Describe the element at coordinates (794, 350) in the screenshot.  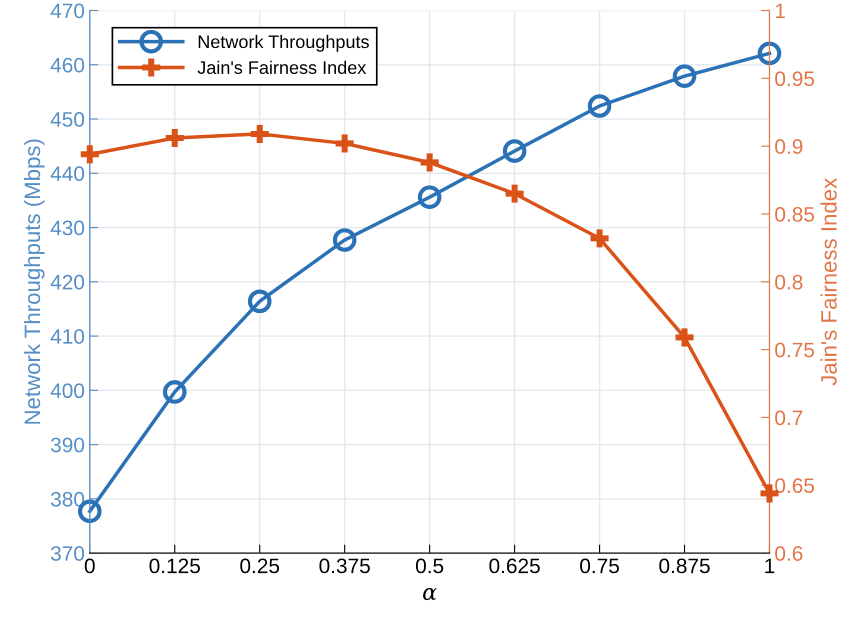
I see `y2-tick-label: 0.75` at that location.